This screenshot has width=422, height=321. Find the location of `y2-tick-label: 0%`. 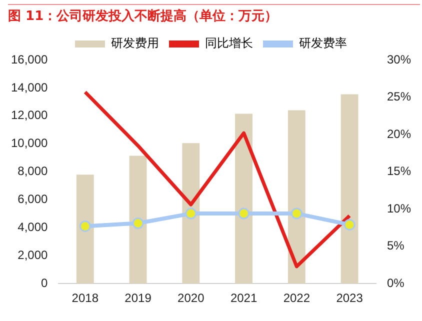

y2-tick-label: 0% is located at coordinates (395, 283).